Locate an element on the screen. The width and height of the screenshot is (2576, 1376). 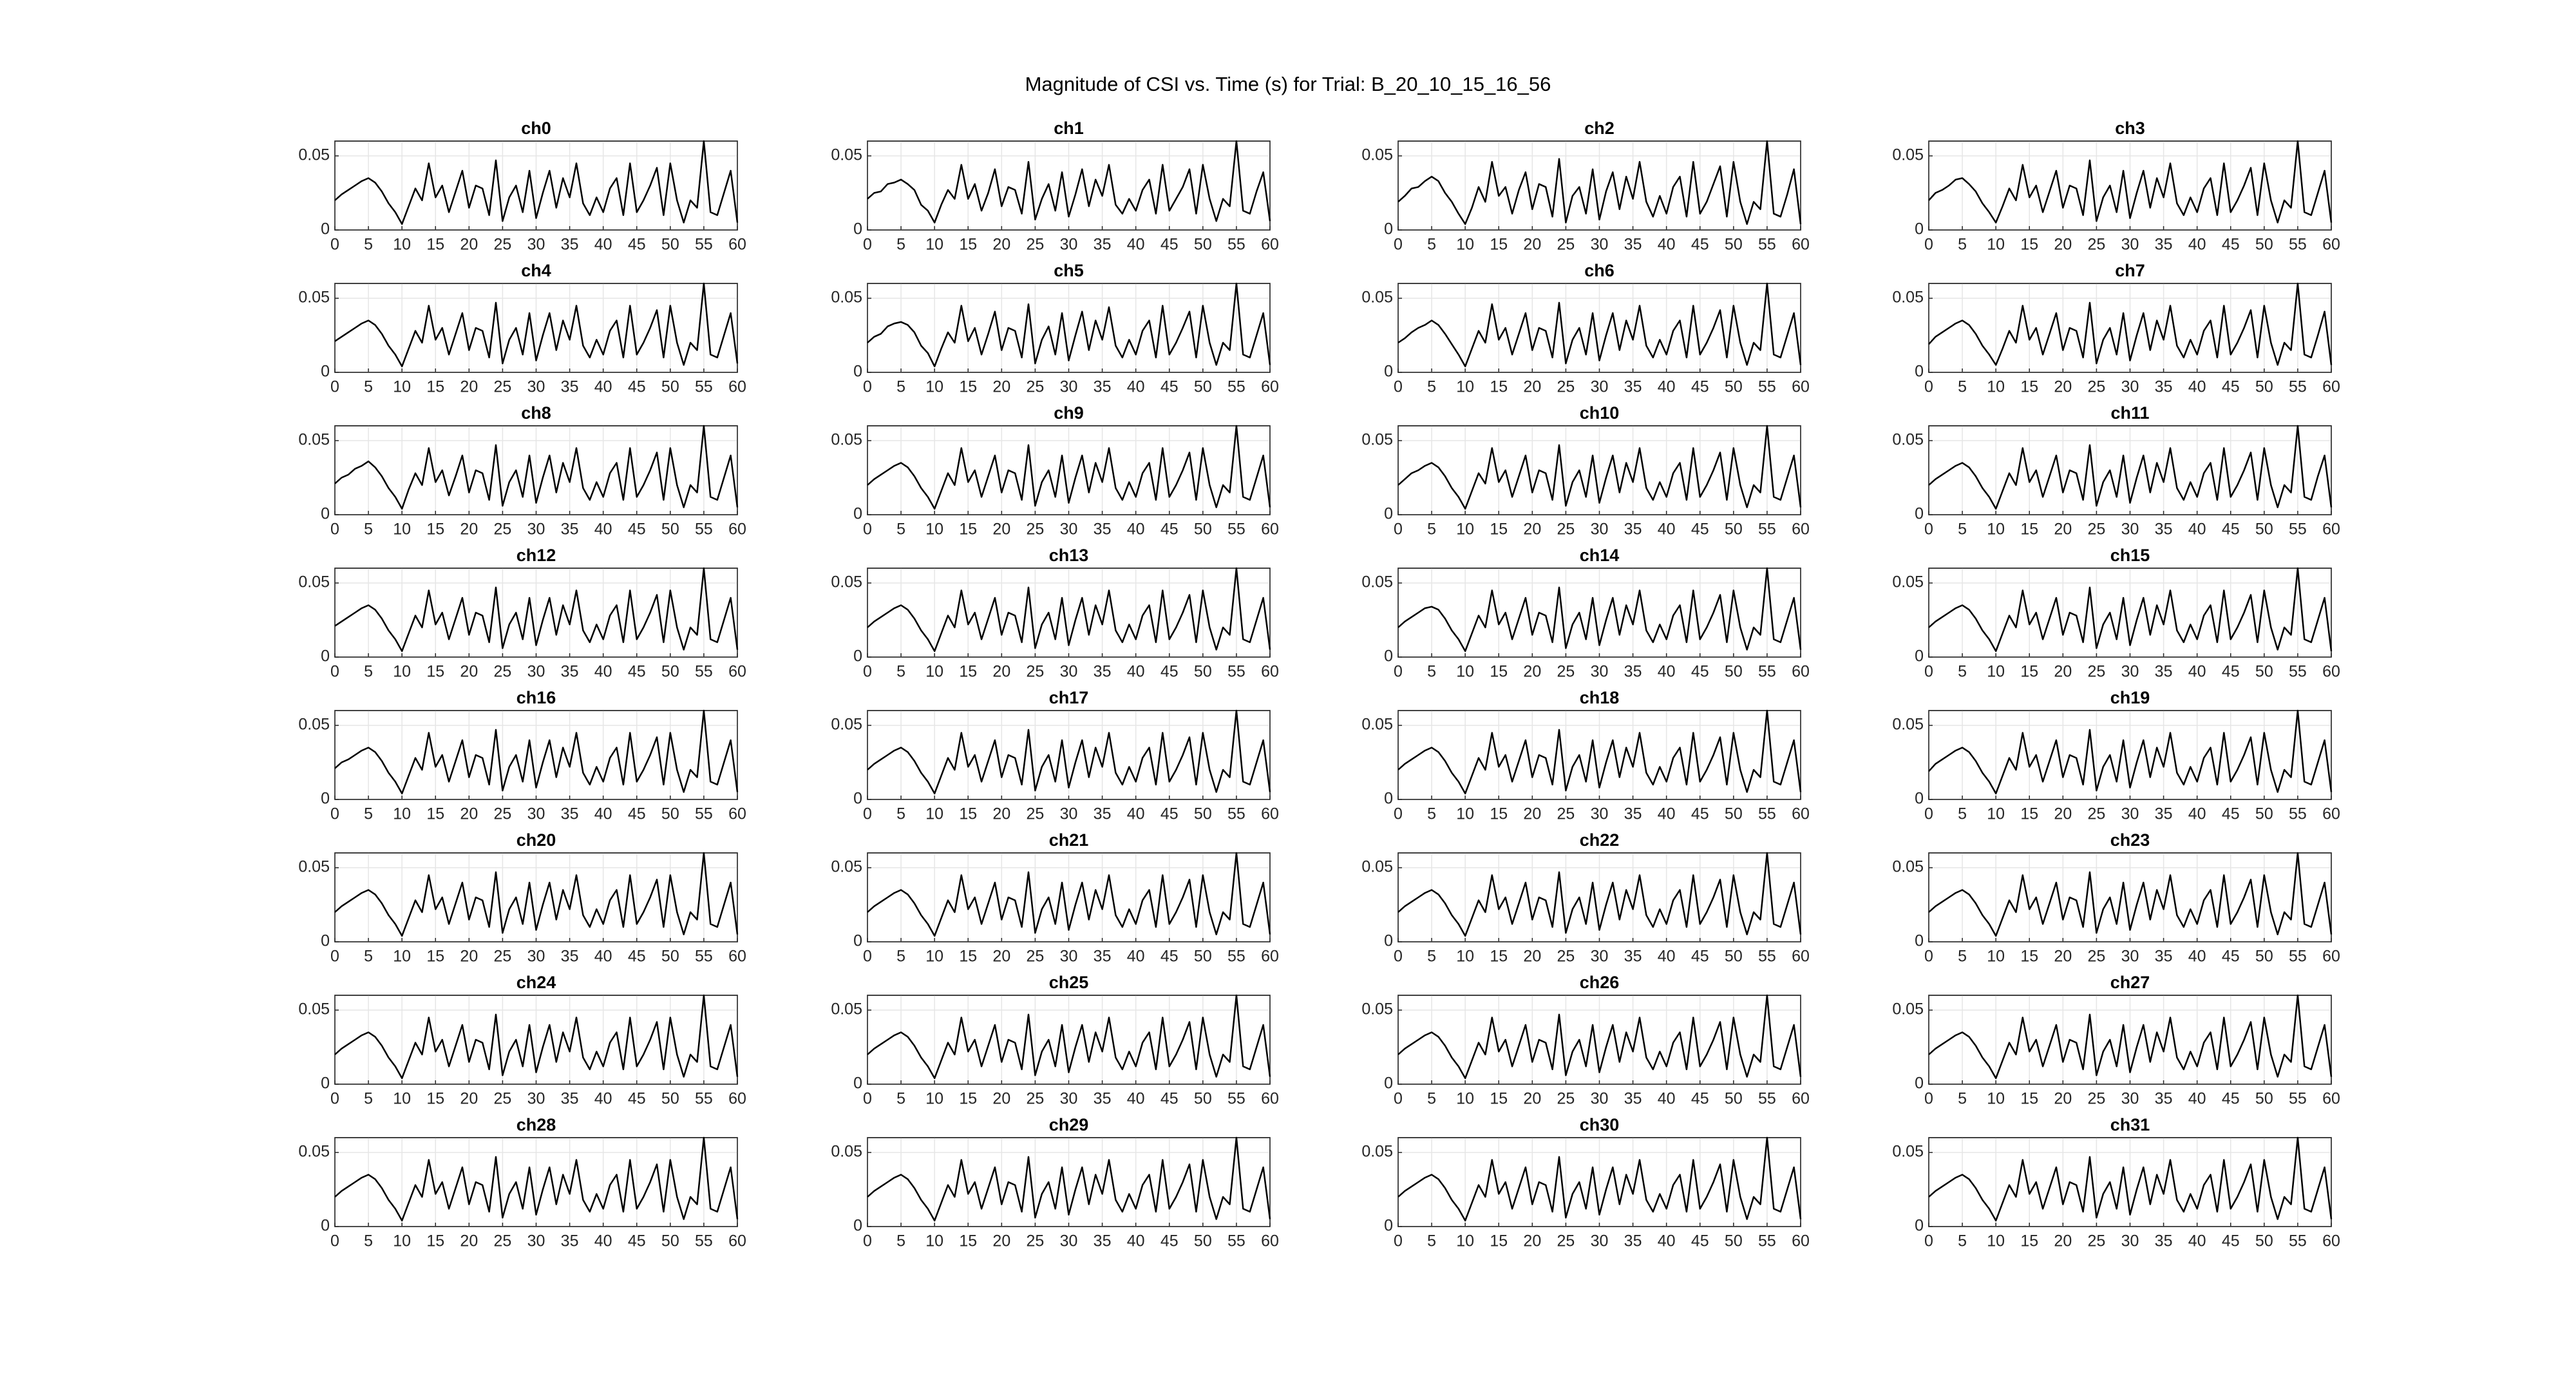
panel-title: ch30 is located at coordinates (1600, 1124).